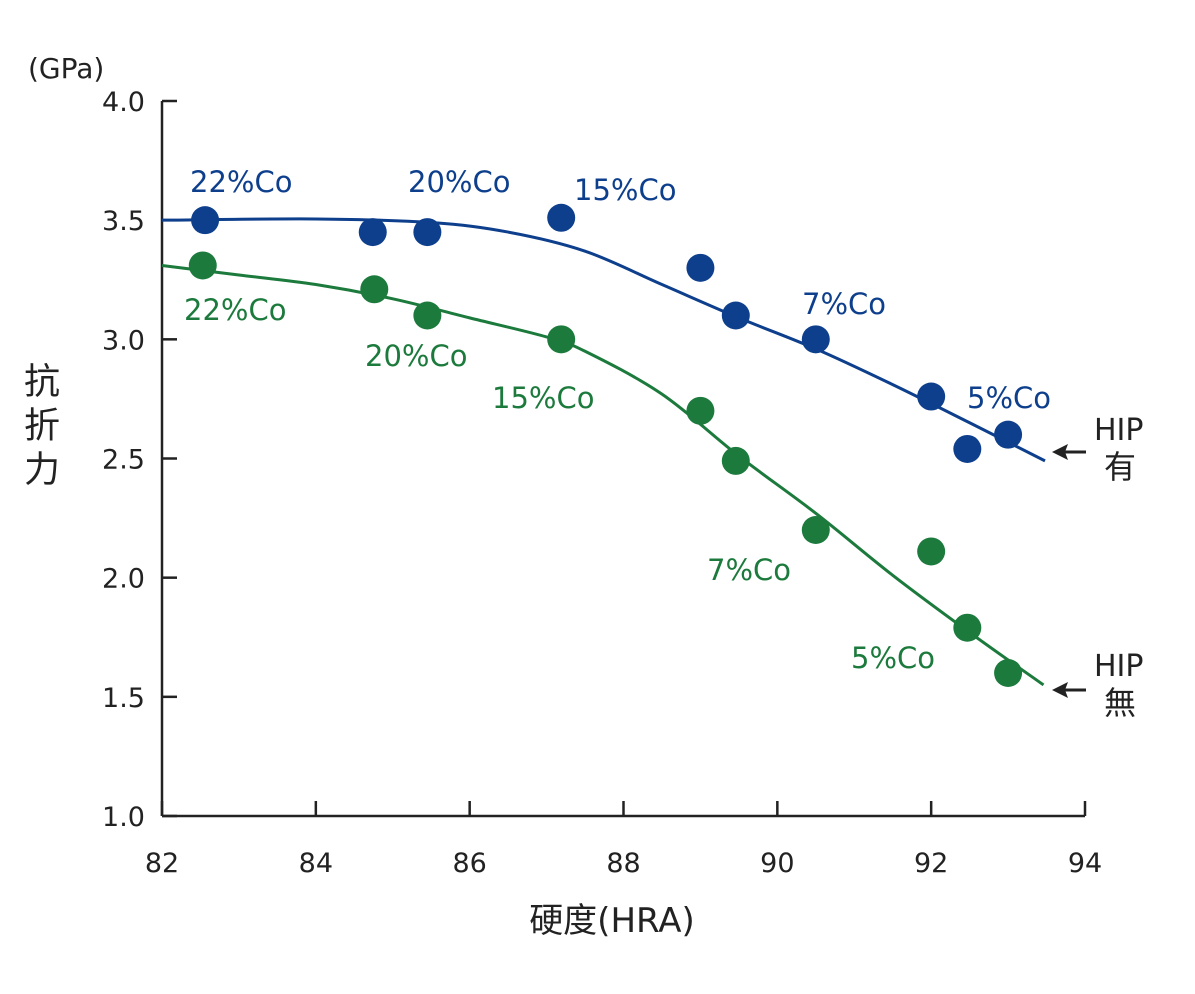 The height and width of the screenshot is (994, 1195). Describe the element at coordinates (1120, 467) in the screenshot. I see `legend-label-line2: 有` at that location.